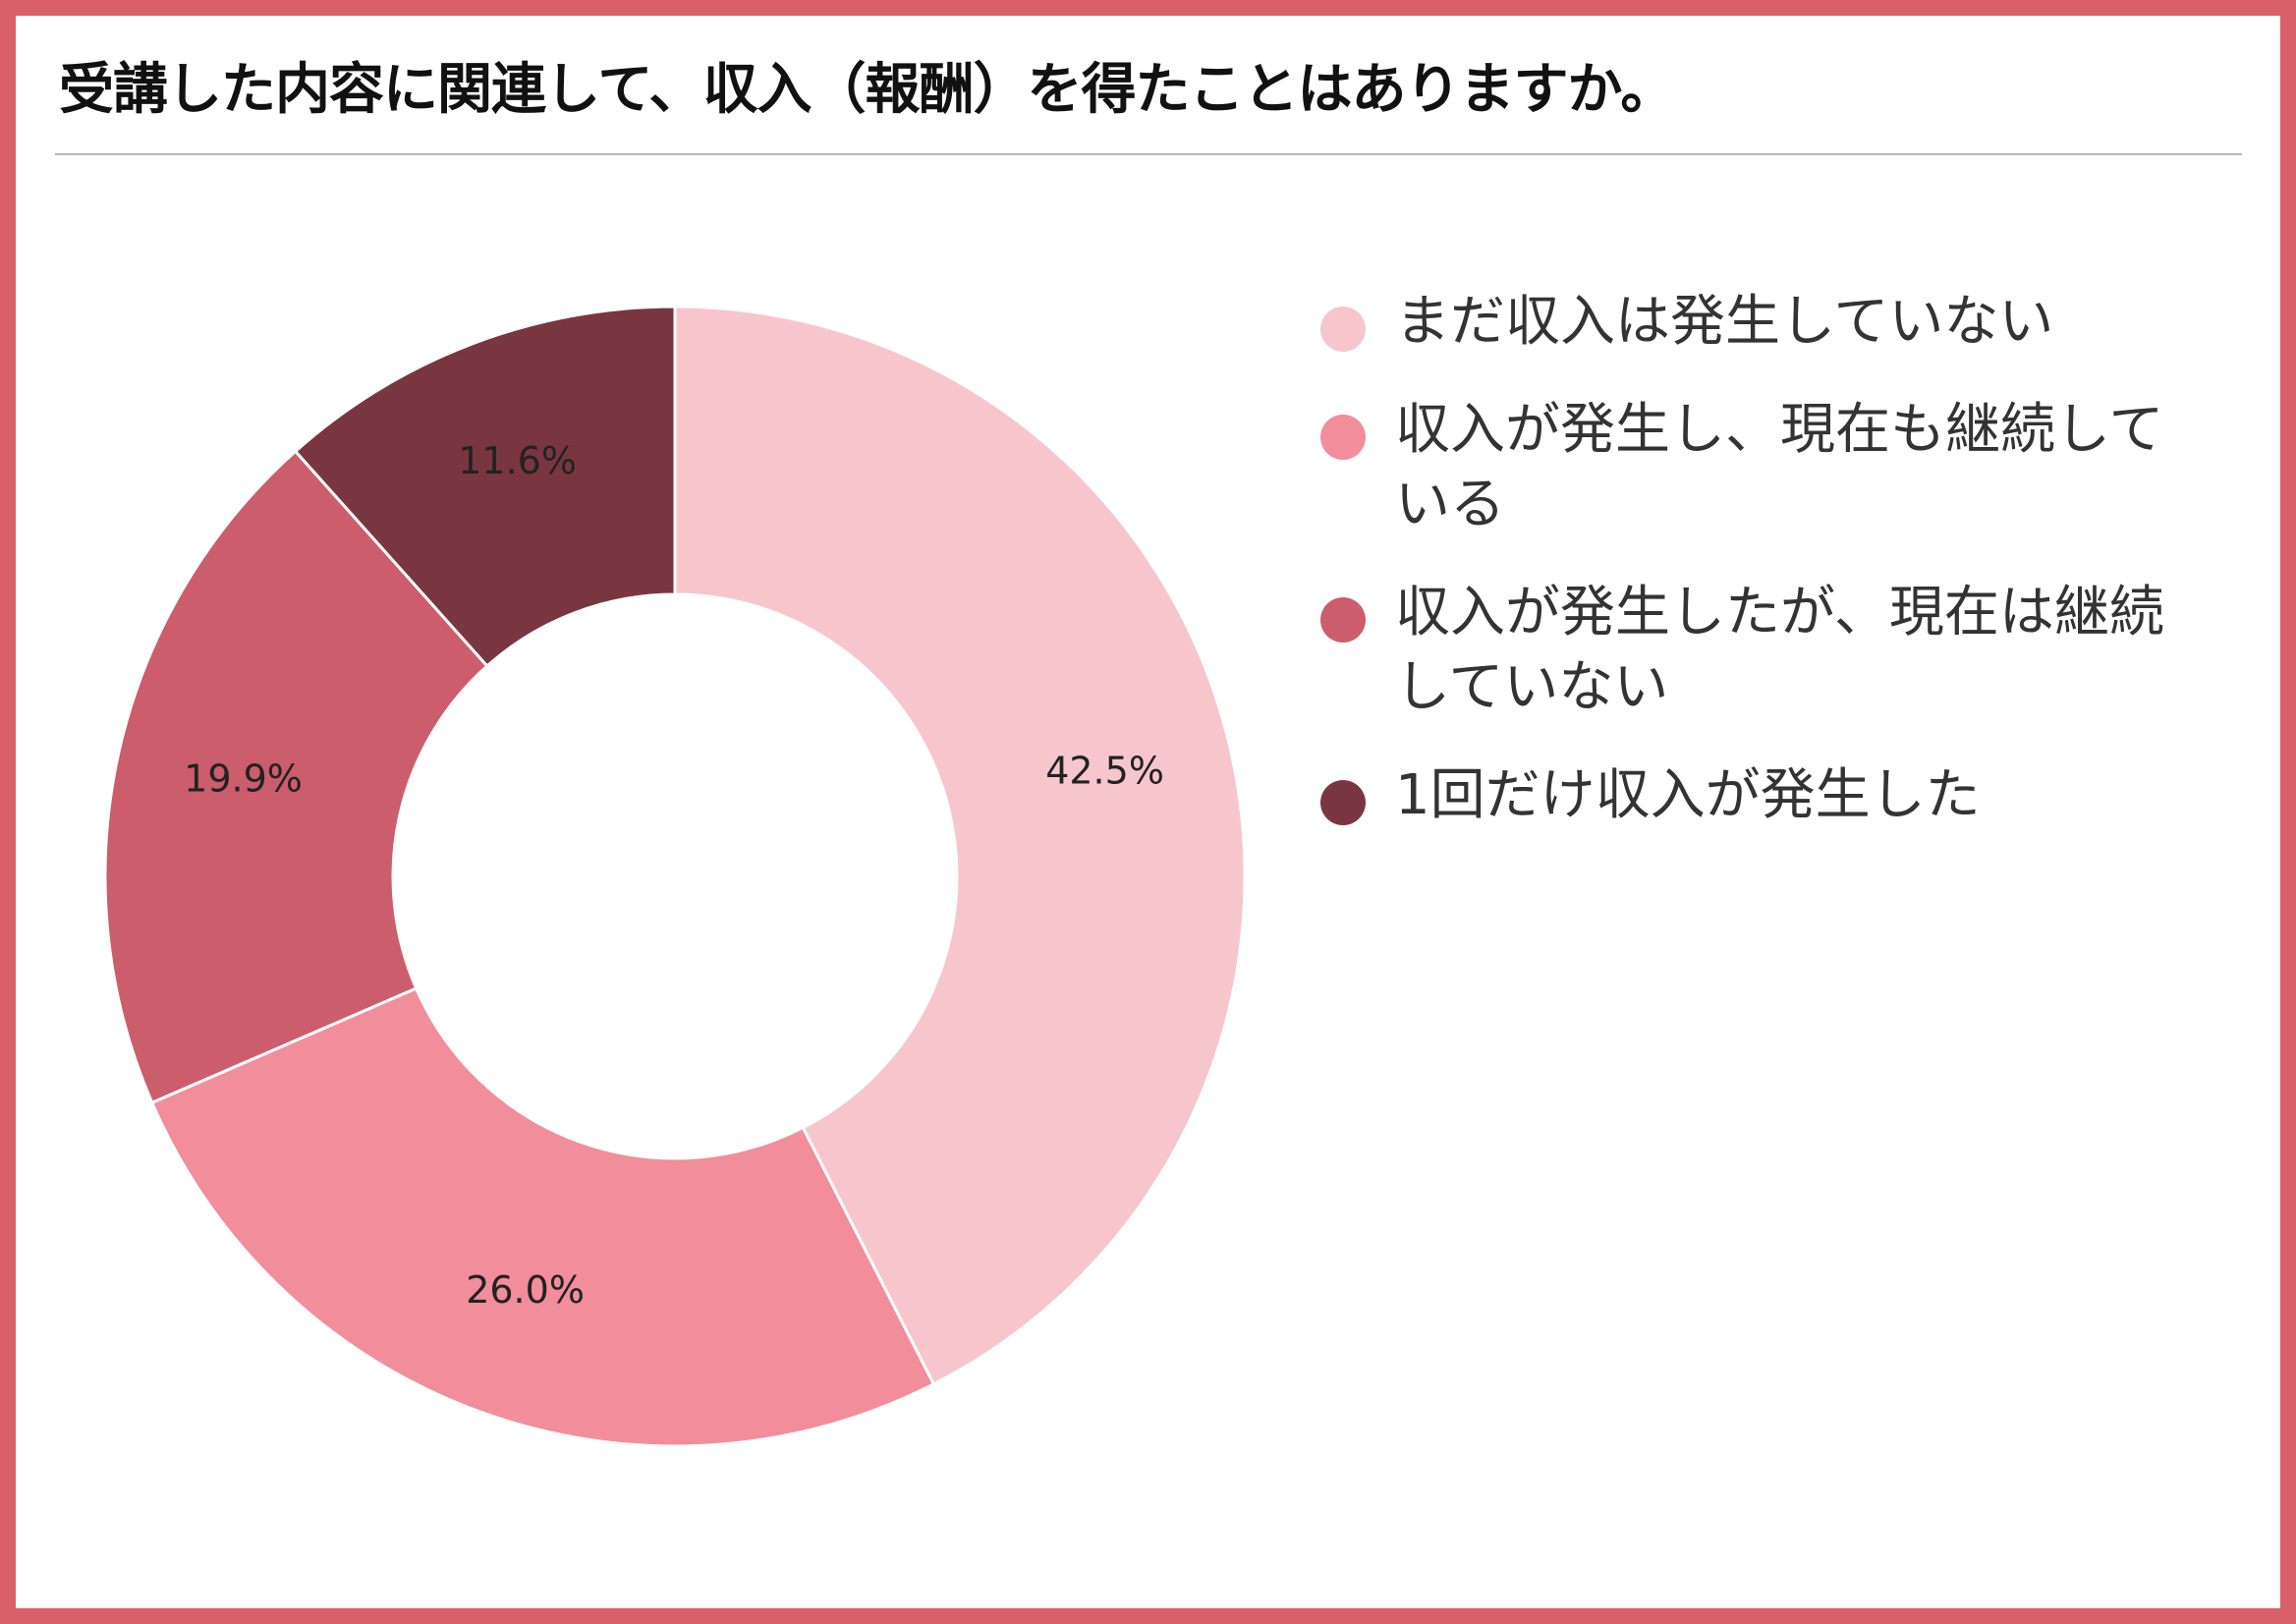 This screenshot has width=2296, height=1624. Describe the element at coordinates (1104, 770) in the screenshot. I see `slice-value-label-1: 42.5%` at that location.